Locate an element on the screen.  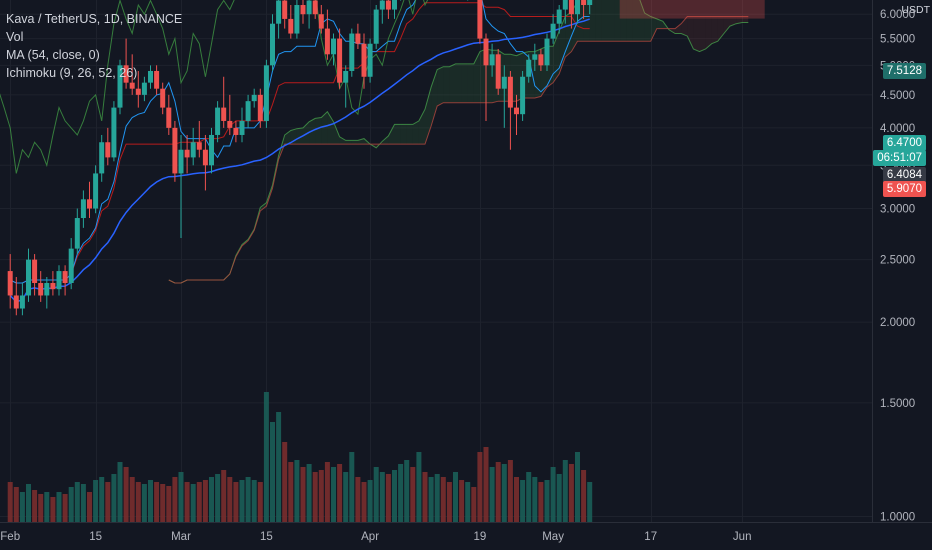
price-axis-label: 2.5000 is located at coordinates (897, 261).